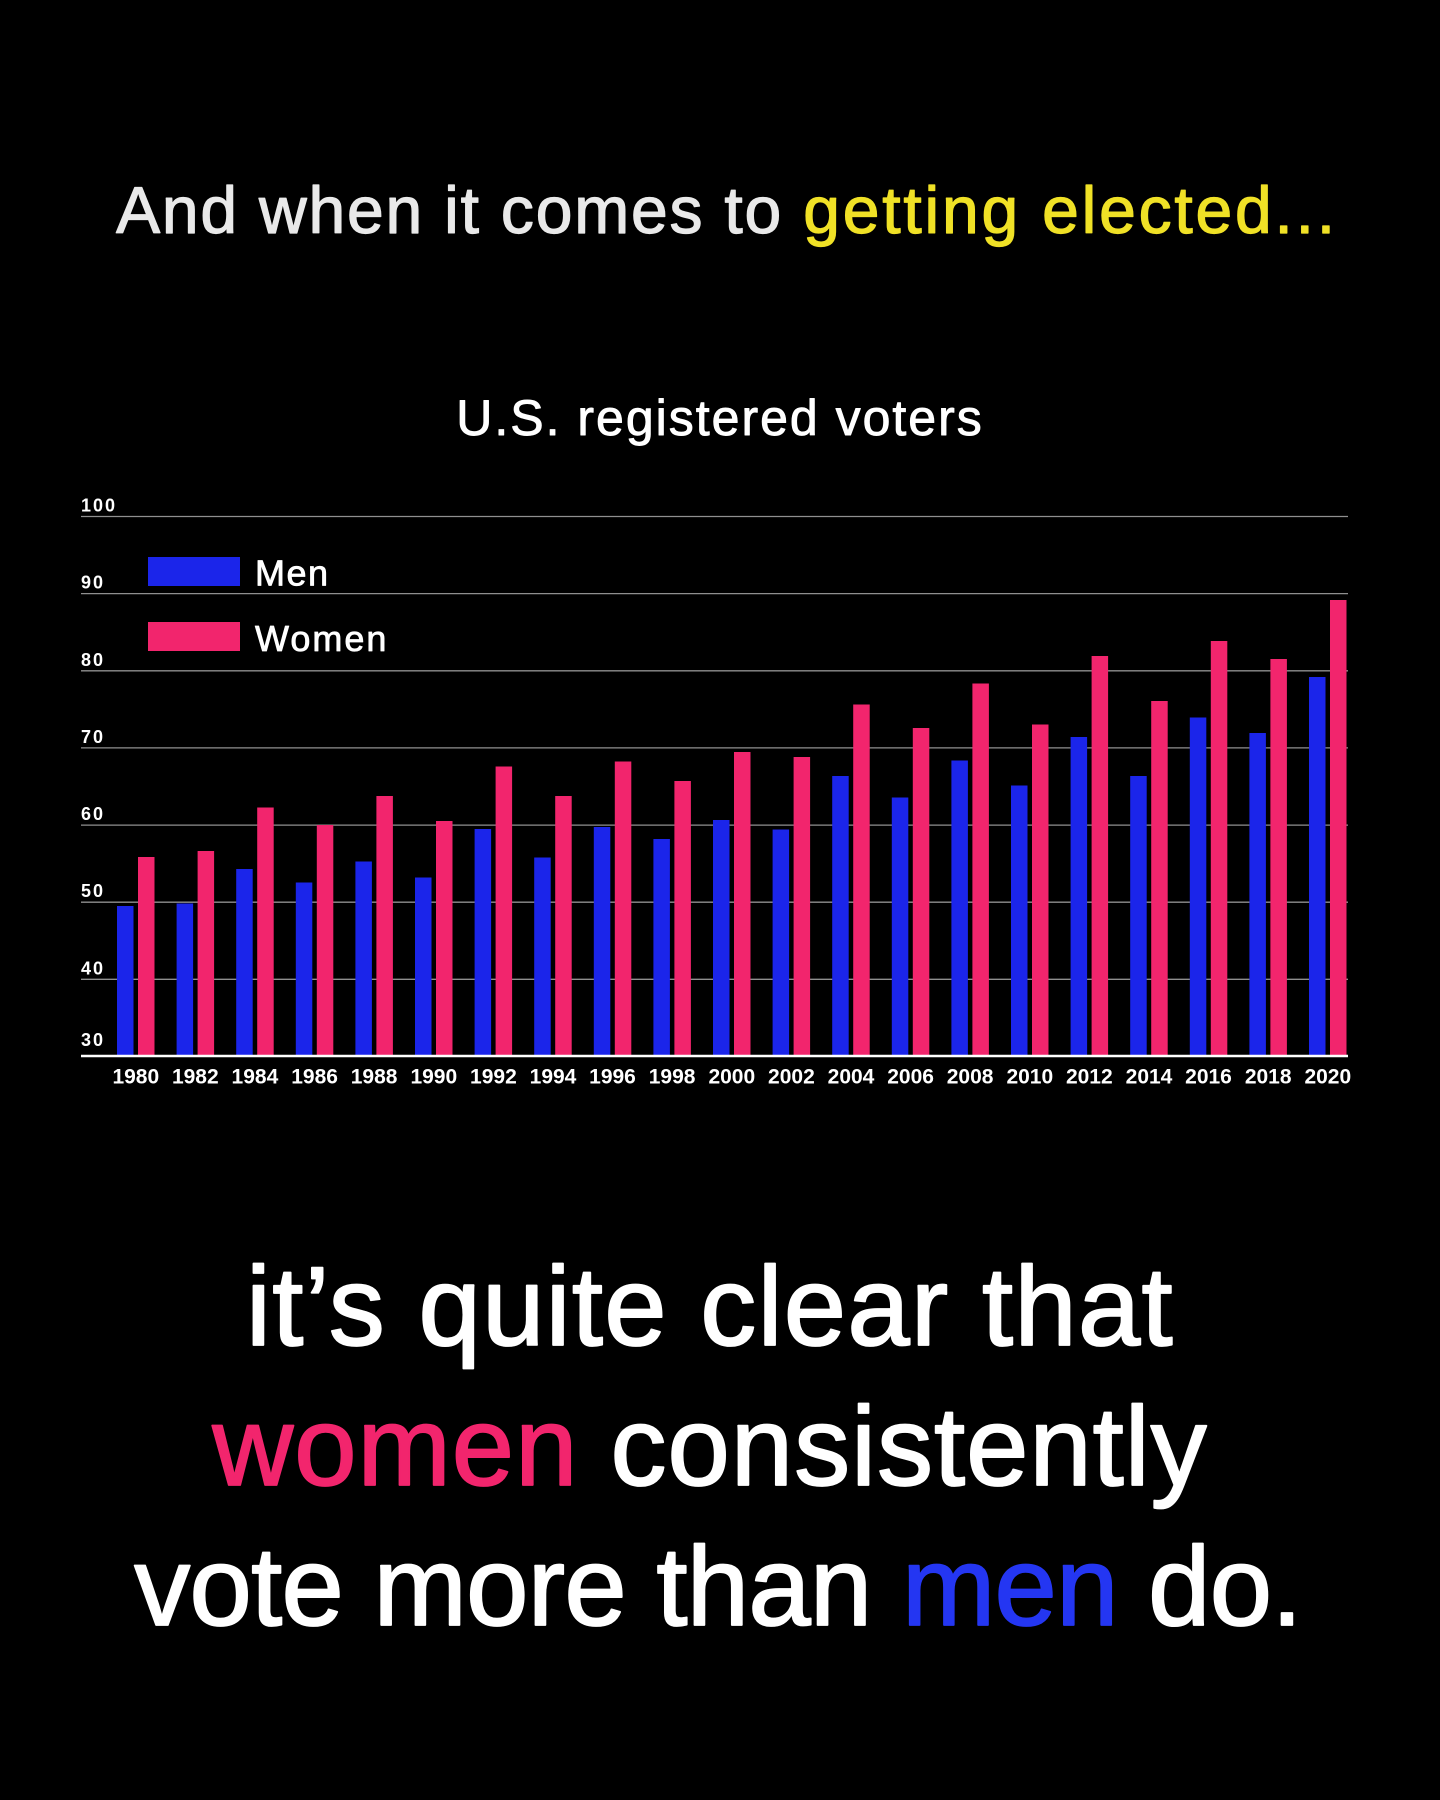 Image resolution: width=1440 pixels, height=1800 pixels. I want to click on svg-text: Women, so click(321, 638).